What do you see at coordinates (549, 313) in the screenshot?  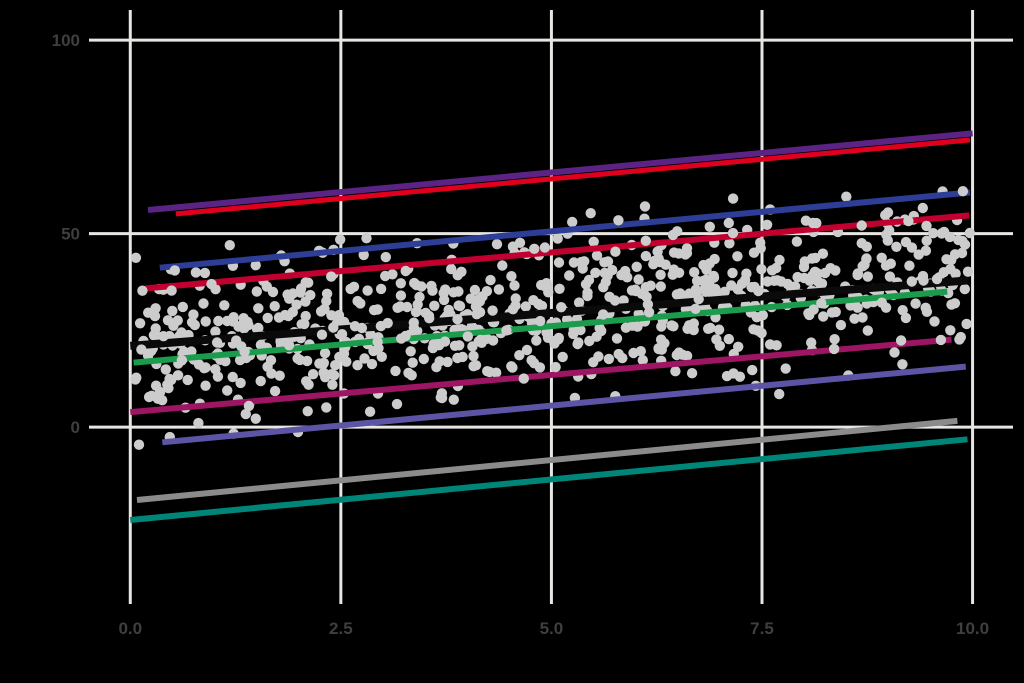 I see `trend-line-black` at bounding box center [549, 313].